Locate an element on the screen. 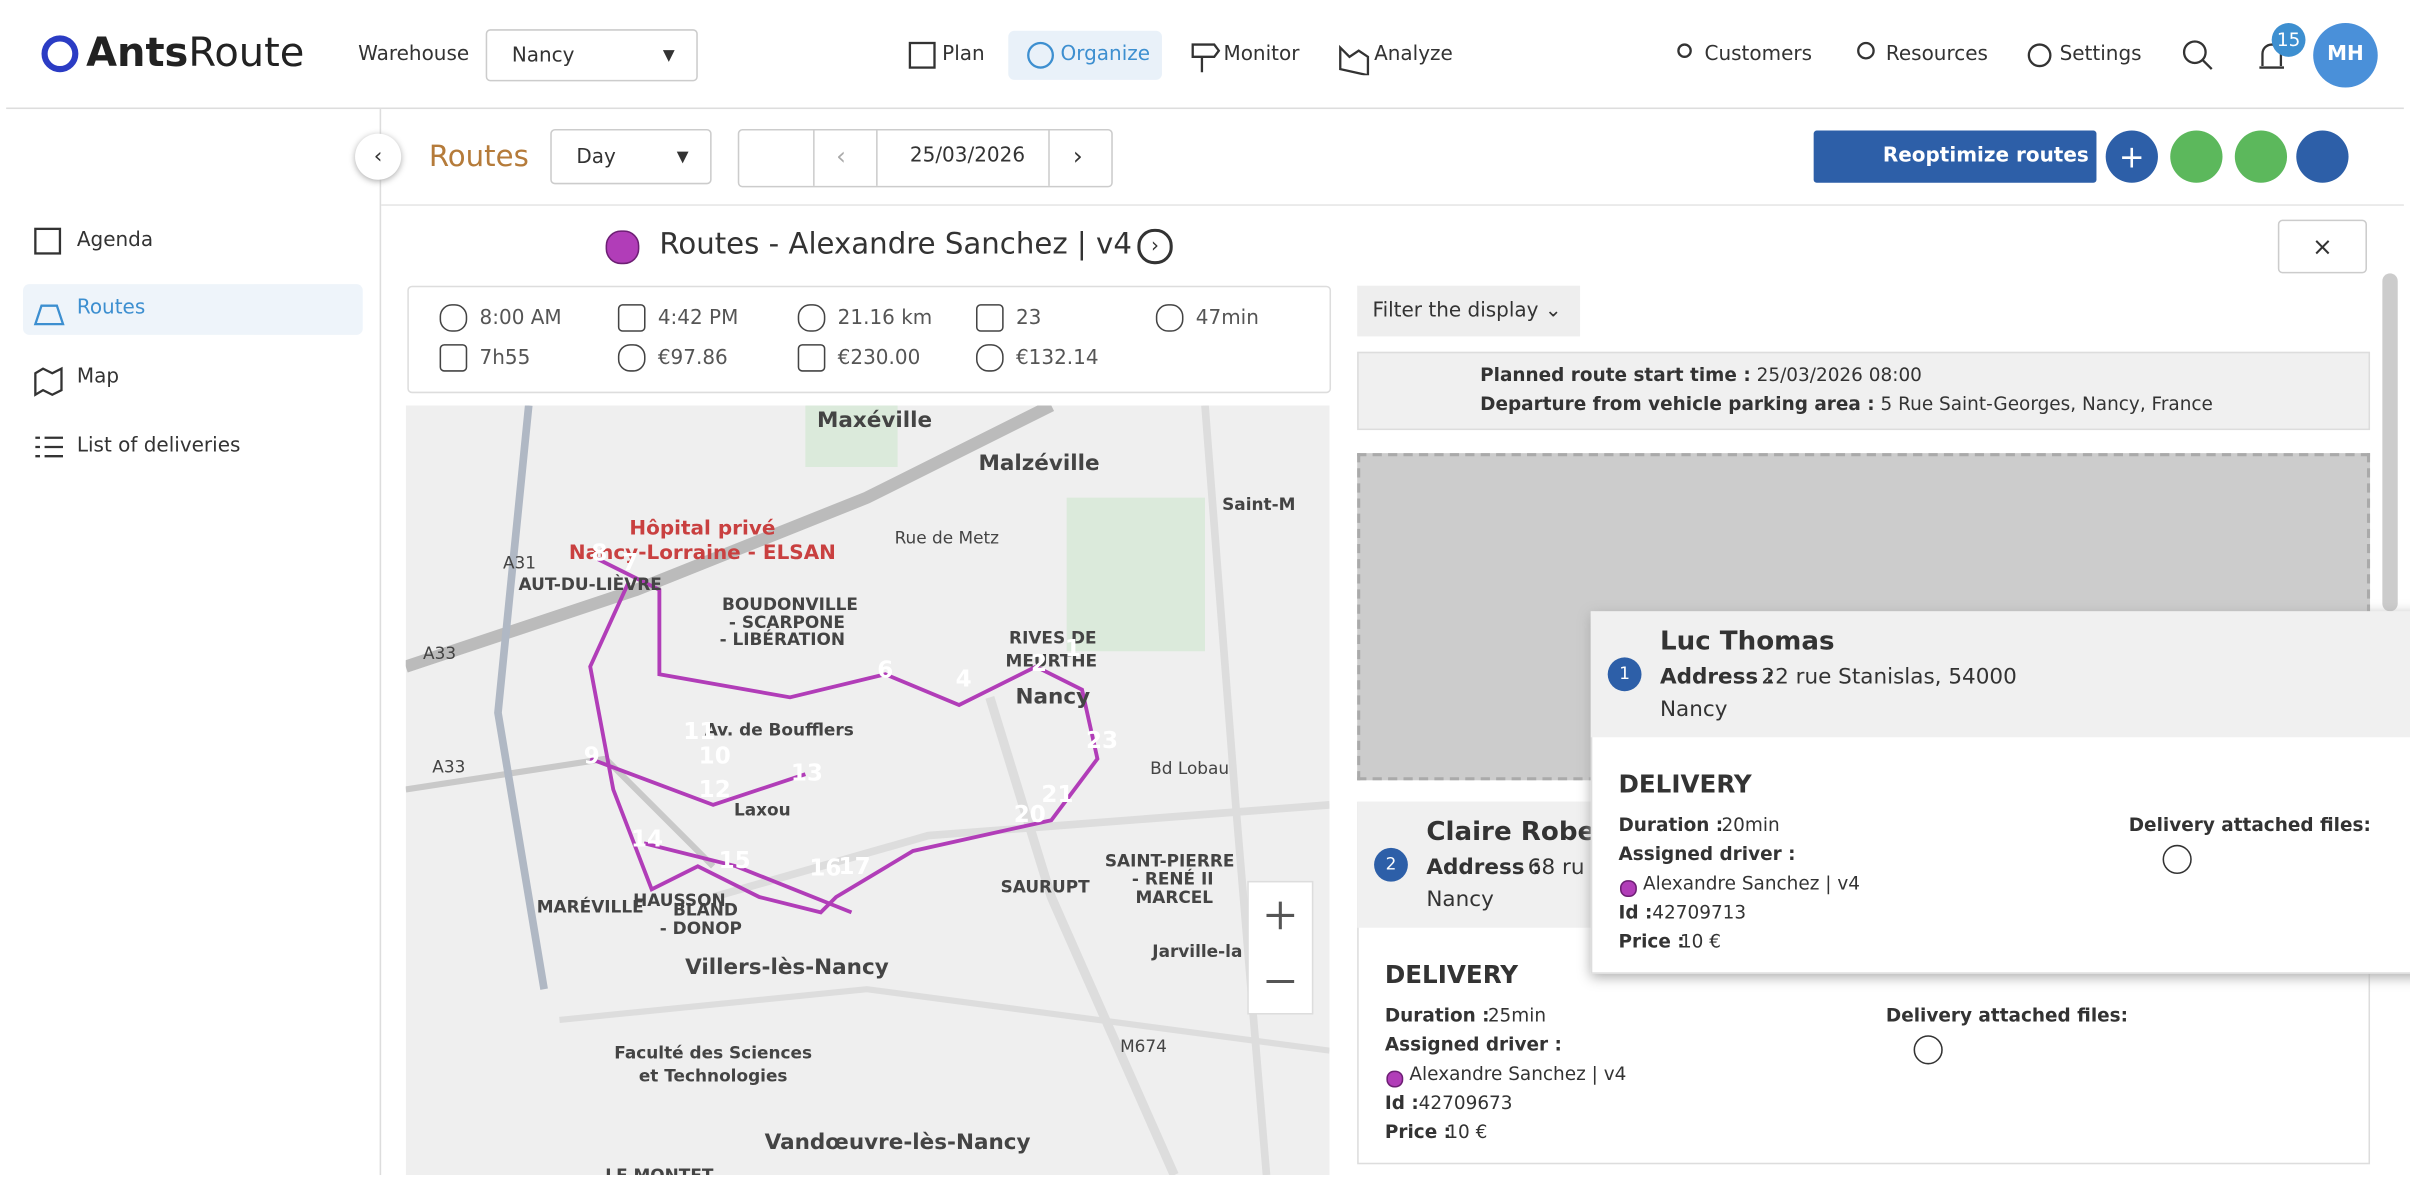  map-label: Vandœuvre-lès-Nancy is located at coordinates (898, 1142).